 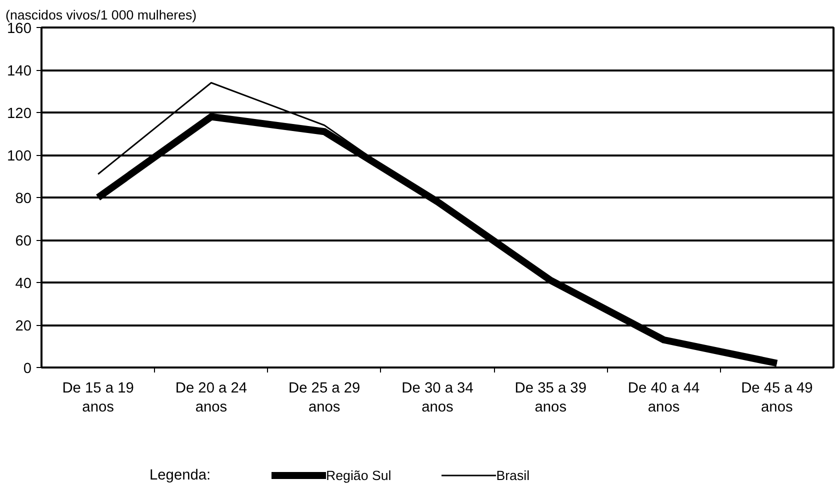 I want to click on x-tick-label: De 45 a 49 anos, so click(x=777, y=398).